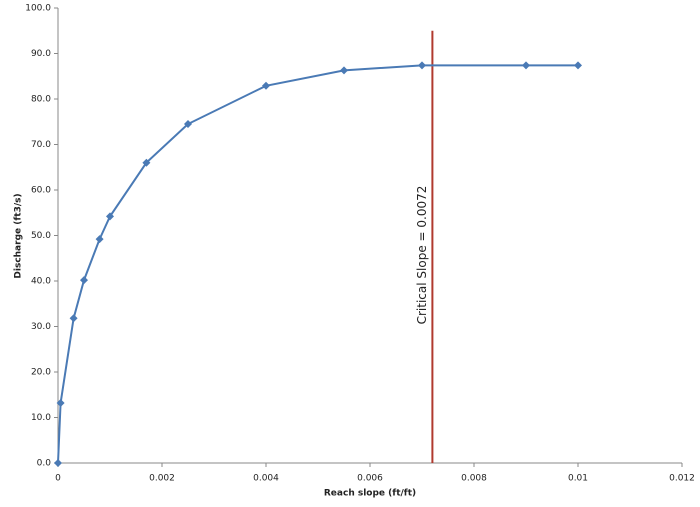 This screenshot has width=700, height=507. I want to click on x-tick-label: 0.008, so click(474, 479).